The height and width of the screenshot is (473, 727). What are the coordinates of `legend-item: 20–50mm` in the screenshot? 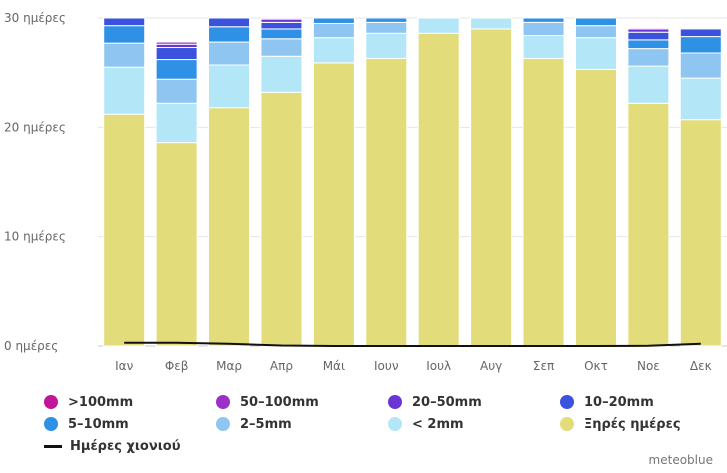 It's located at (474, 402).